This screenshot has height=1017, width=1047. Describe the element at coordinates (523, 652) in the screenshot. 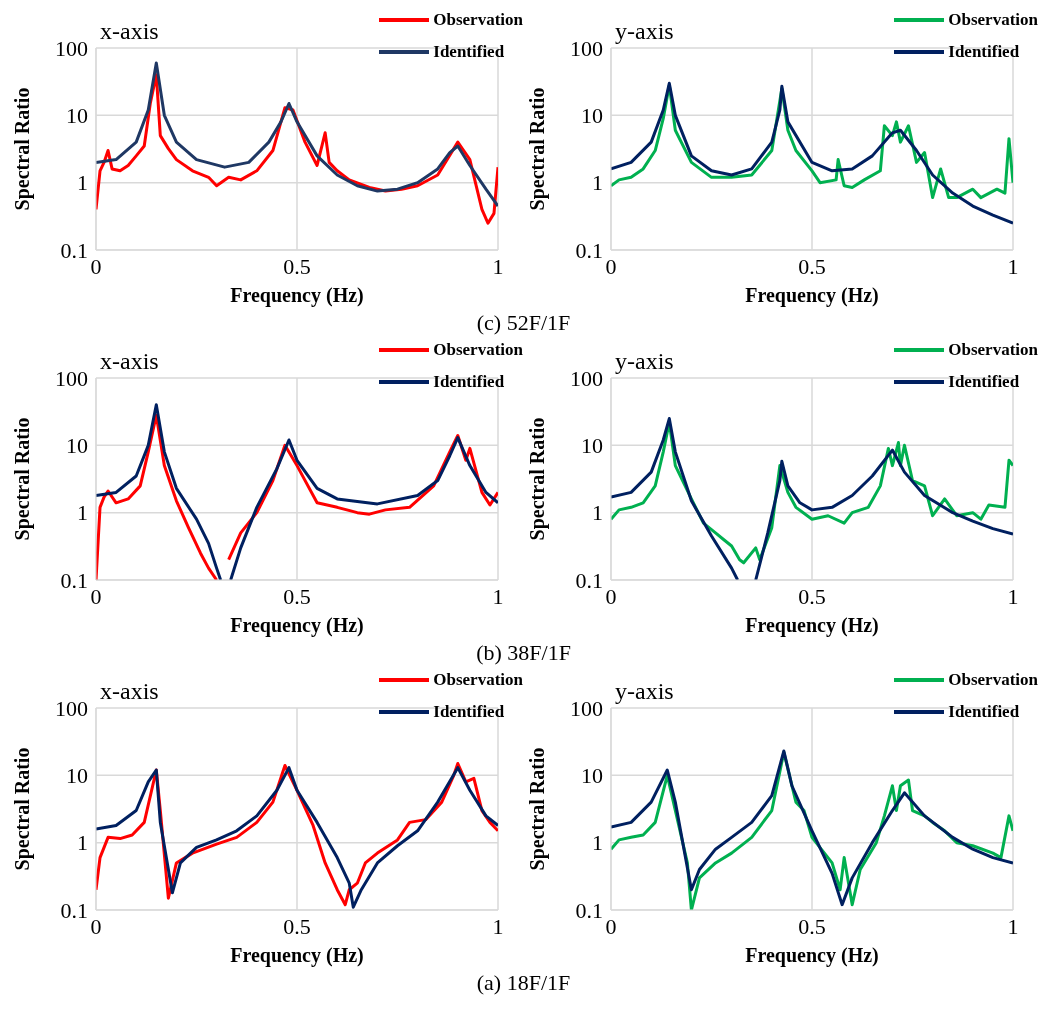

I see `text: (b) 38F/1F` at that location.